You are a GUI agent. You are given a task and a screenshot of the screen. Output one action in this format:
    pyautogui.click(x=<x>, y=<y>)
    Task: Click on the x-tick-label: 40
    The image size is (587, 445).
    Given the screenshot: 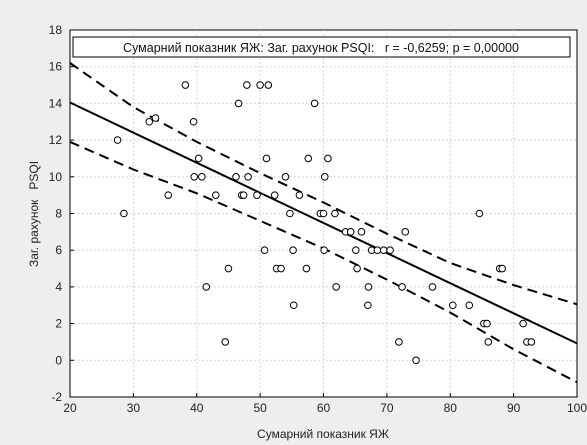 What is the action you would take?
    pyautogui.click(x=197, y=408)
    